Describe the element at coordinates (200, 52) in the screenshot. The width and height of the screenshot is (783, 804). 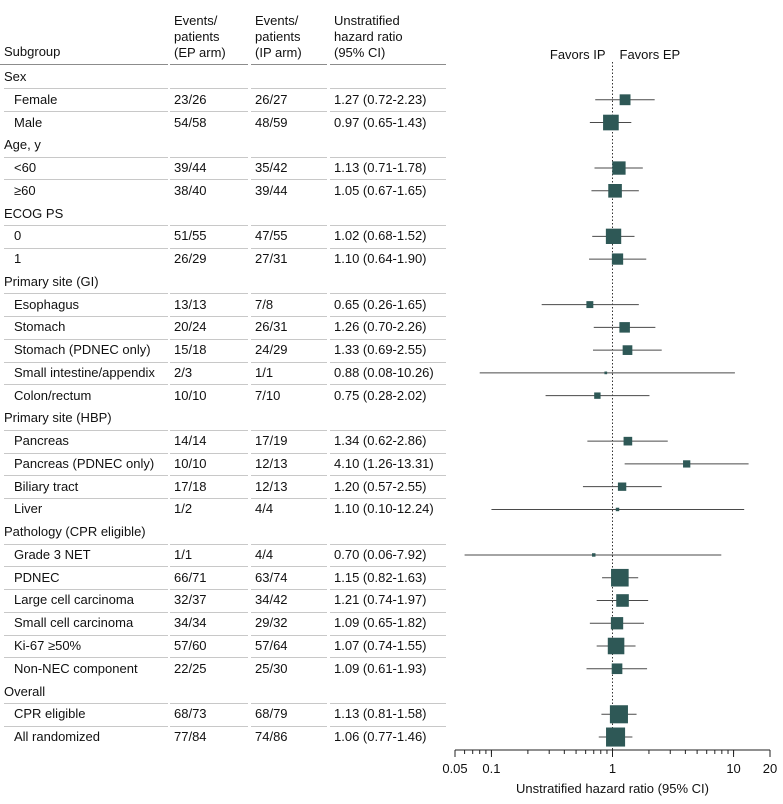
I see `header-ep-arm: (EP arm)` at that location.